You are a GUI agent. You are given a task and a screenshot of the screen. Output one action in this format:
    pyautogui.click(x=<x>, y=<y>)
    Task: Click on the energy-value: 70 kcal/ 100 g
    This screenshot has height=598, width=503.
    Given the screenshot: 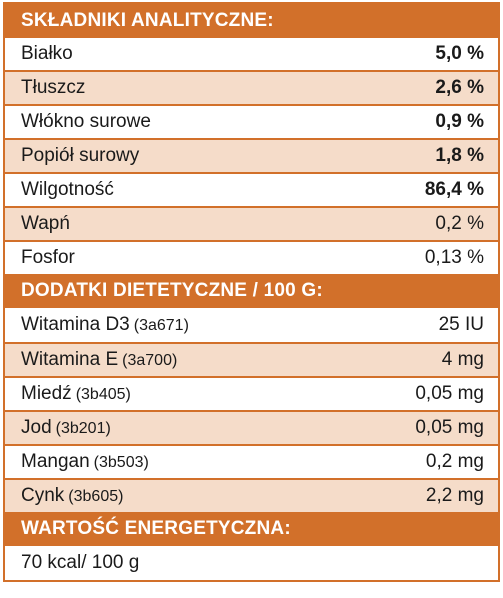 What is the action you would take?
    pyautogui.click(x=80, y=562)
    